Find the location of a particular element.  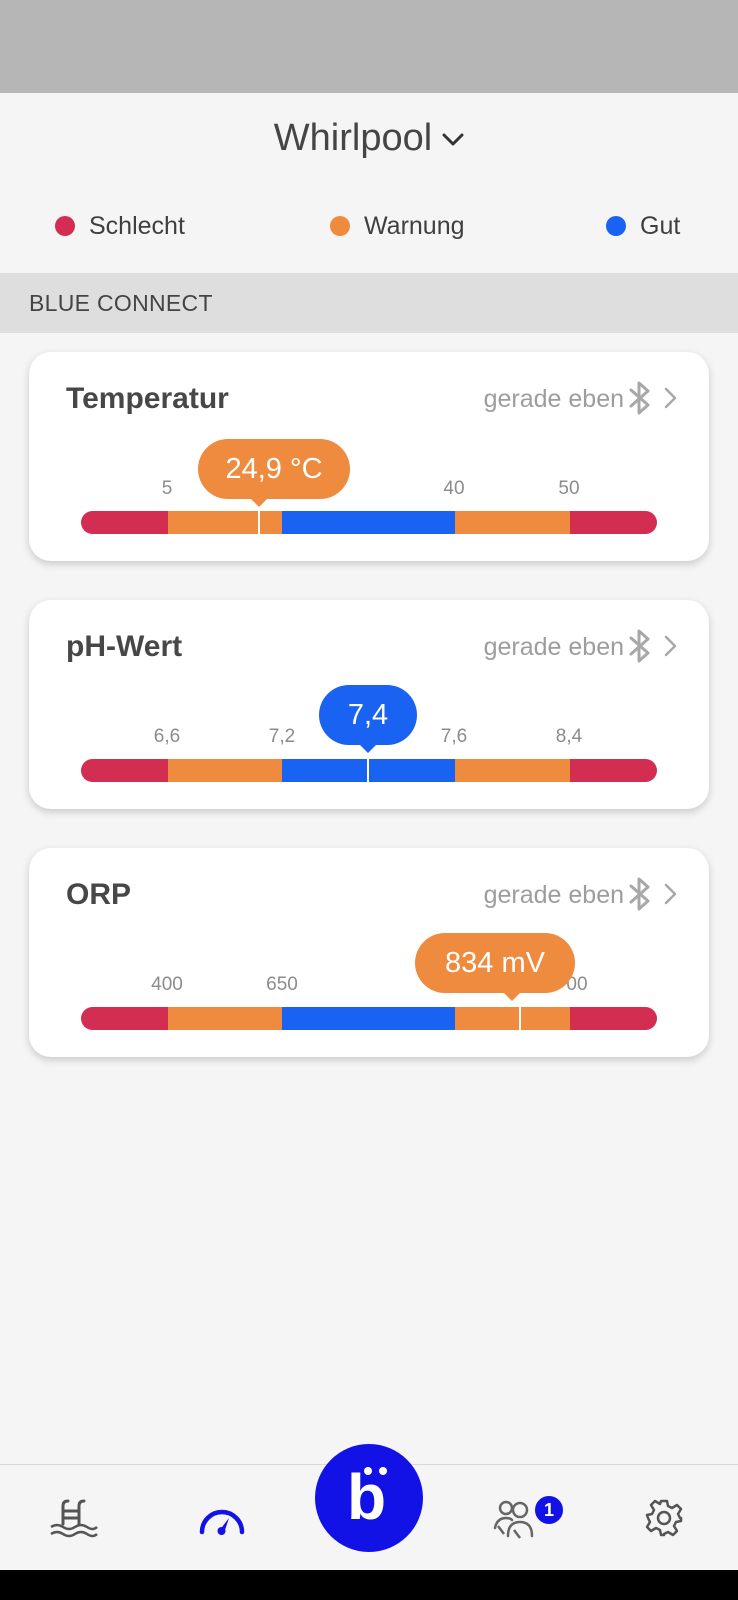

blue-logo-icon: b is located at coordinates (369, 1498).